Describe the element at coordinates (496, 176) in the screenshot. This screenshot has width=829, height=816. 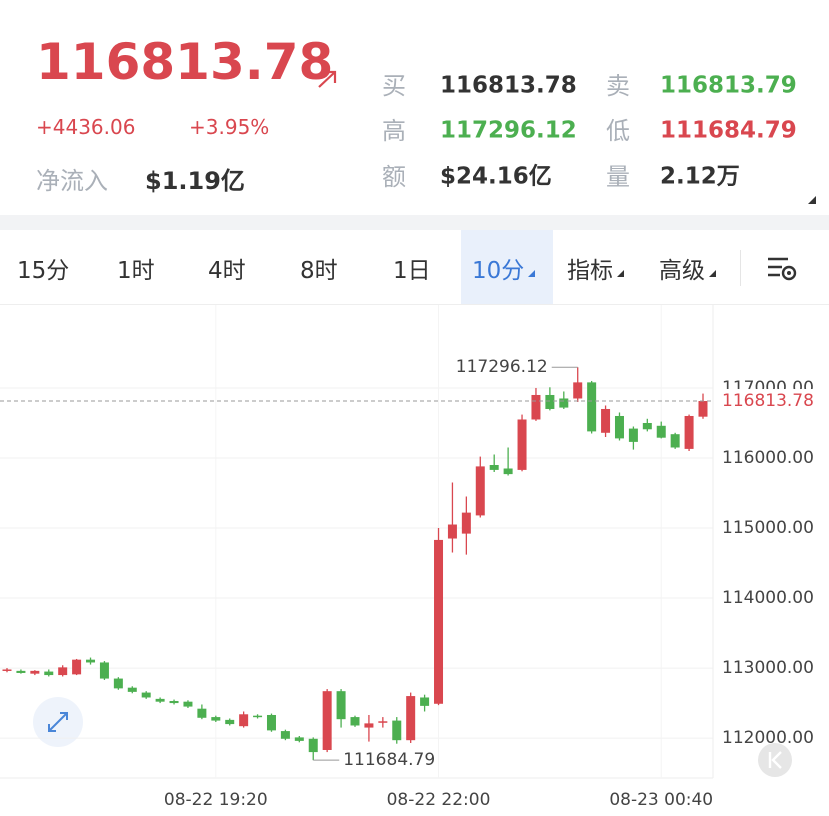
I see `quote-value: $24.16亿` at that location.